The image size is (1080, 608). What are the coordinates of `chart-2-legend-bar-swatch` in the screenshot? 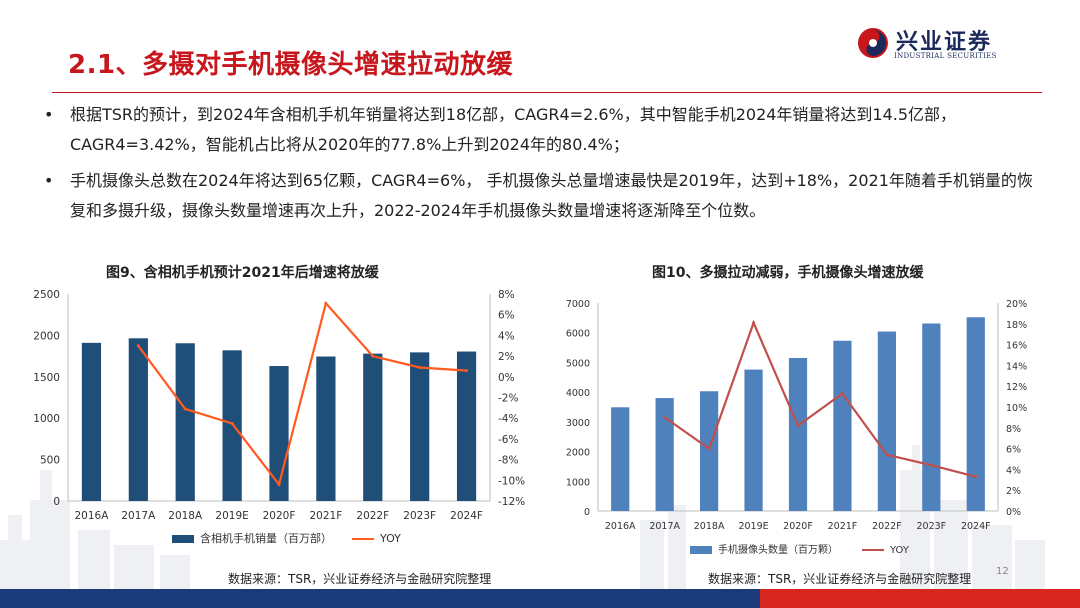 It's located at (701, 550).